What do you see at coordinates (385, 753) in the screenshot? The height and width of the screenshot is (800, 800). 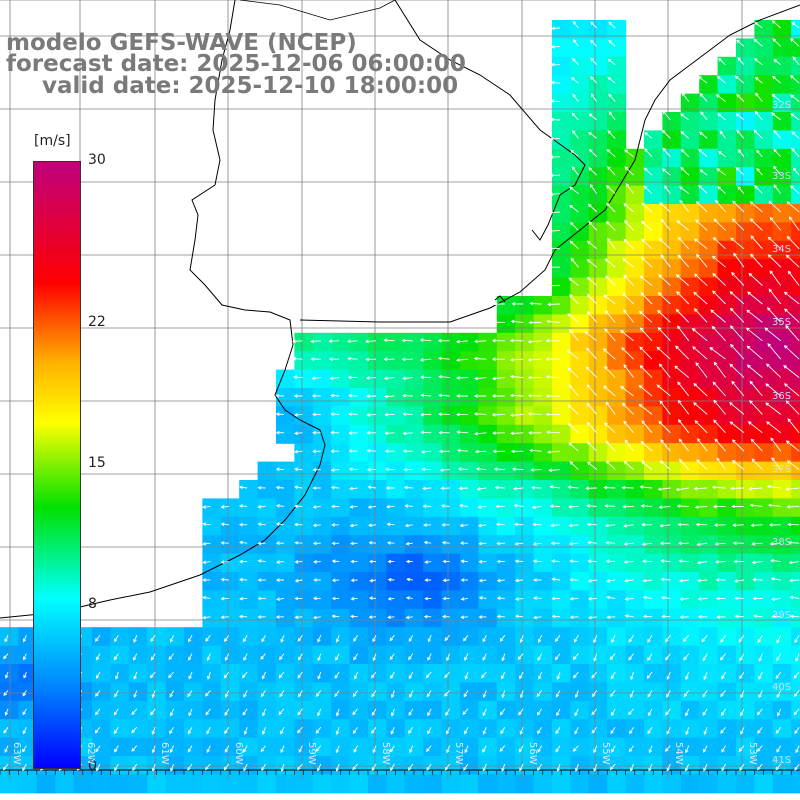 I see `longitude-label: 58W` at bounding box center [385, 753].